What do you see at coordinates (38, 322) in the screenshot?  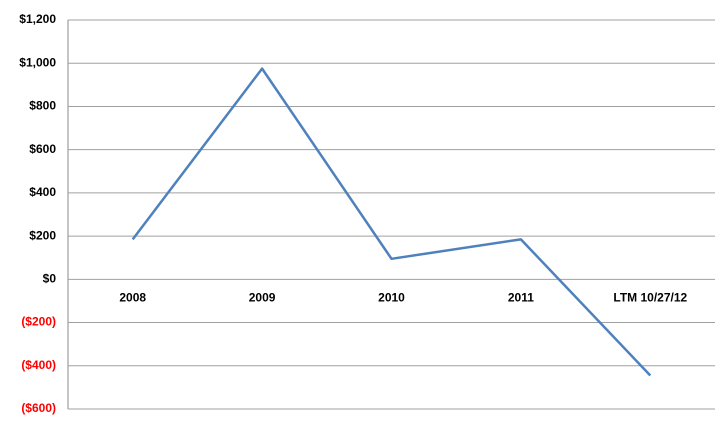 I see `y-tick-label: ($200)` at bounding box center [38, 322].